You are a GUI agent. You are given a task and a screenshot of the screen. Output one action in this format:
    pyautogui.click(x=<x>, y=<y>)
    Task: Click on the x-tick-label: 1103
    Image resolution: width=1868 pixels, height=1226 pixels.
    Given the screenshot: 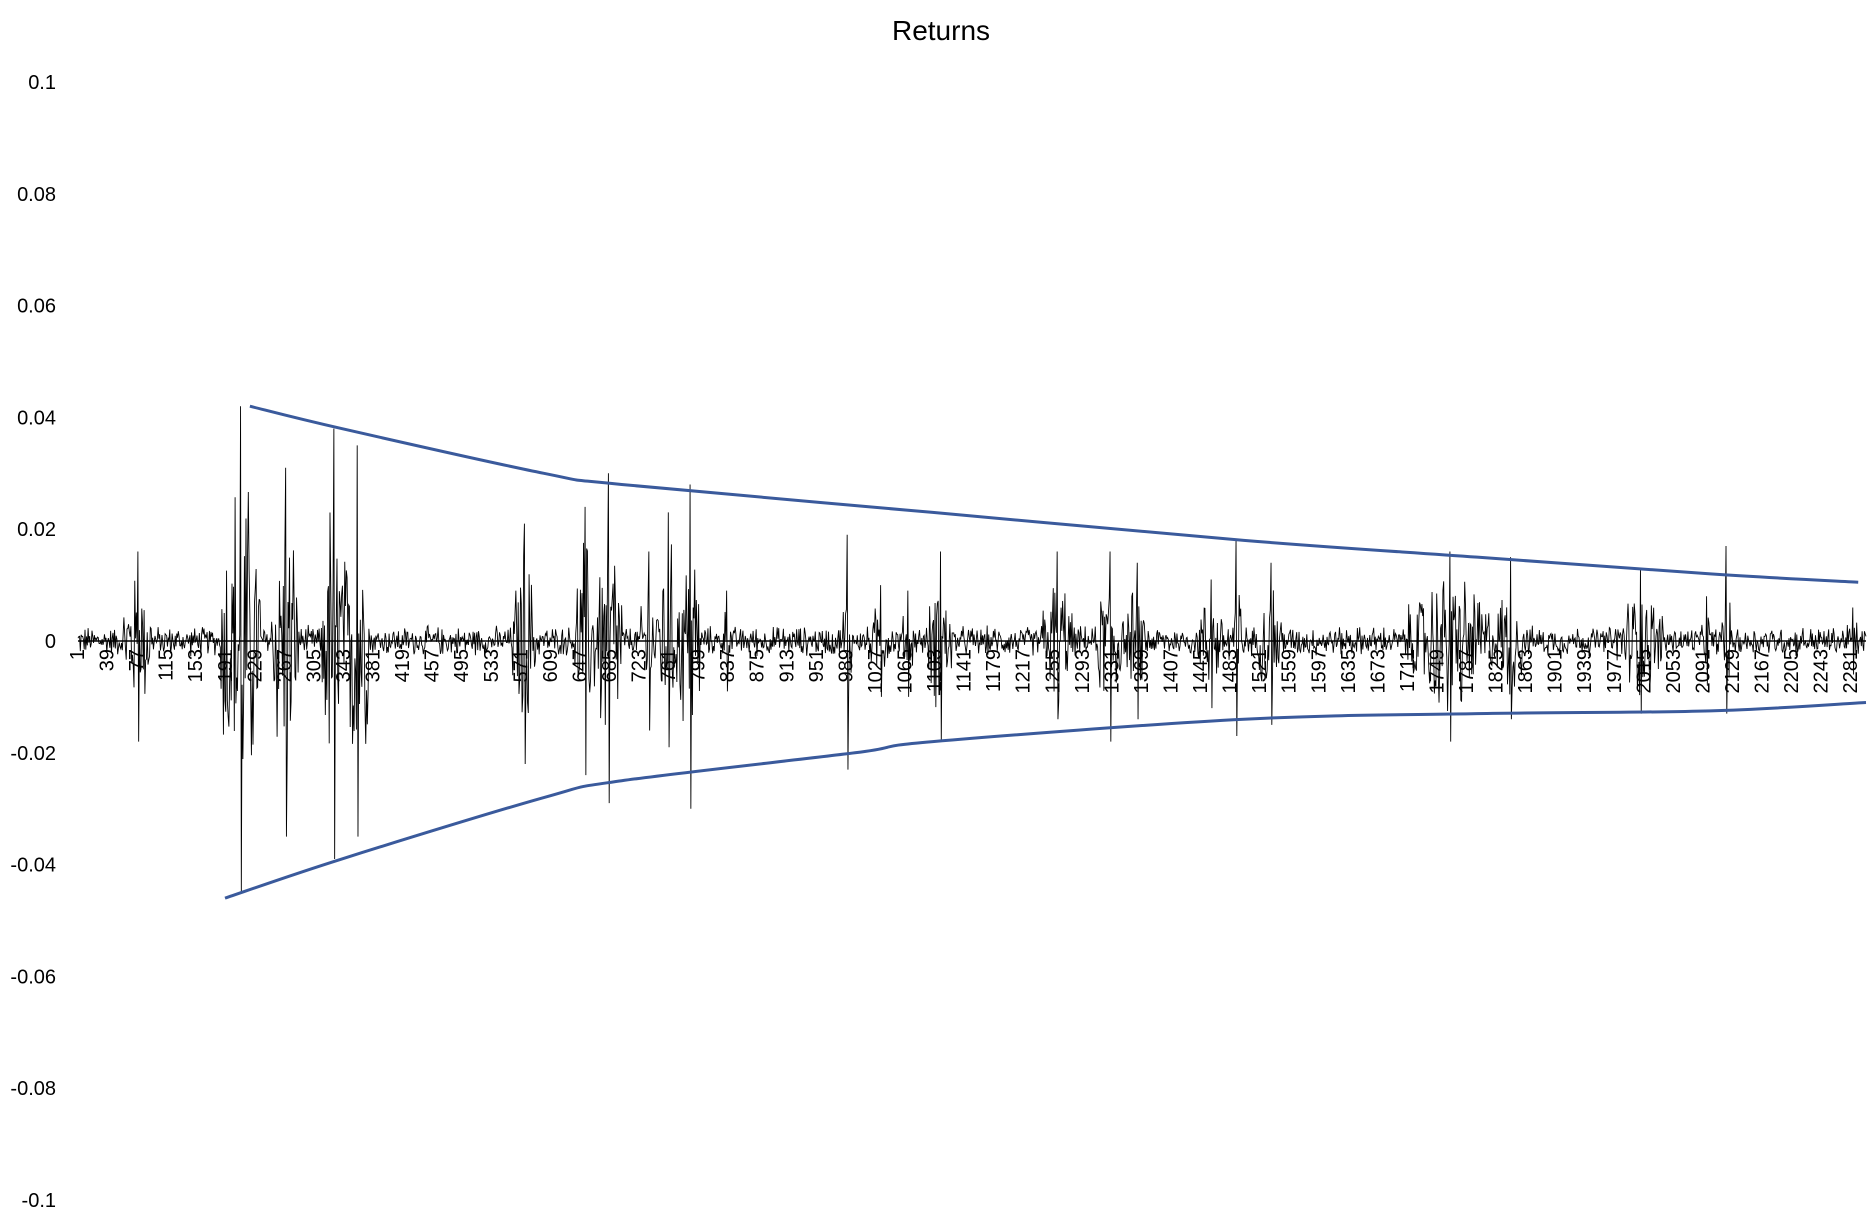 What is the action you would take?
    pyautogui.click(x=935, y=670)
    